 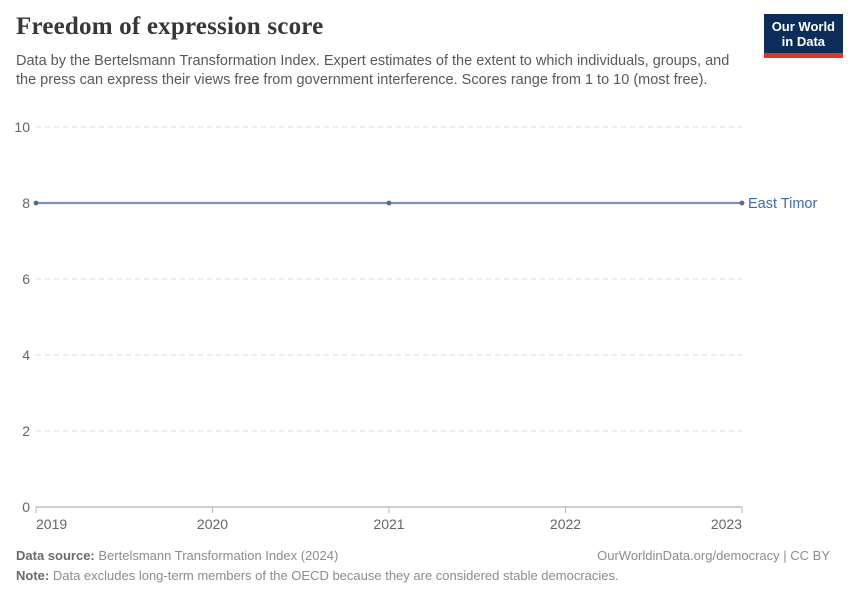 What do you see at coordinates (782, 204) in the screenshot?
I see `series-label-east-timor: East Timor` at bounding box center [782, 204].